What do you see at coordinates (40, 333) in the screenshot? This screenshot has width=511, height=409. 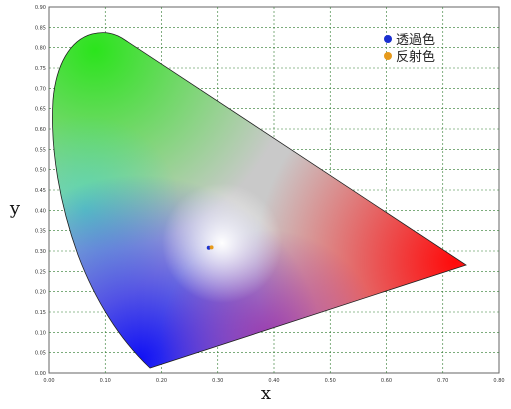 I see `y-tick-label: 0.10` at bounding box center [40, 333].